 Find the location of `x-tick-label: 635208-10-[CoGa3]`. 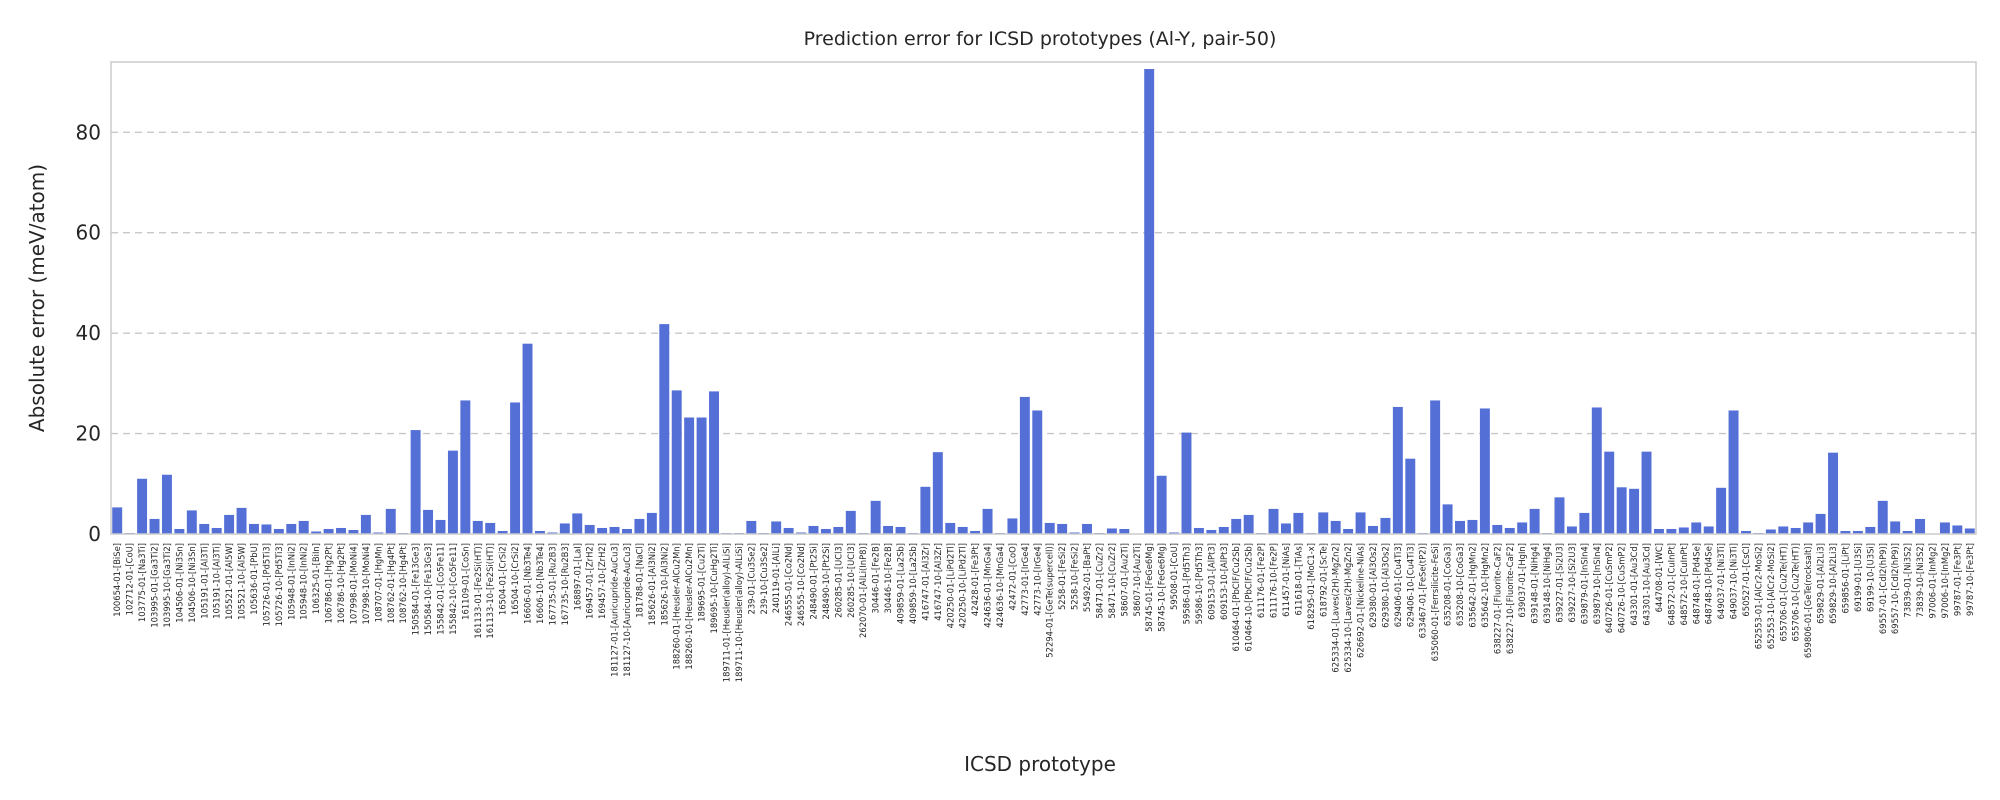

x-tick-label: 635208-10-[CoGa3] is located at coordinates (1460, 584).